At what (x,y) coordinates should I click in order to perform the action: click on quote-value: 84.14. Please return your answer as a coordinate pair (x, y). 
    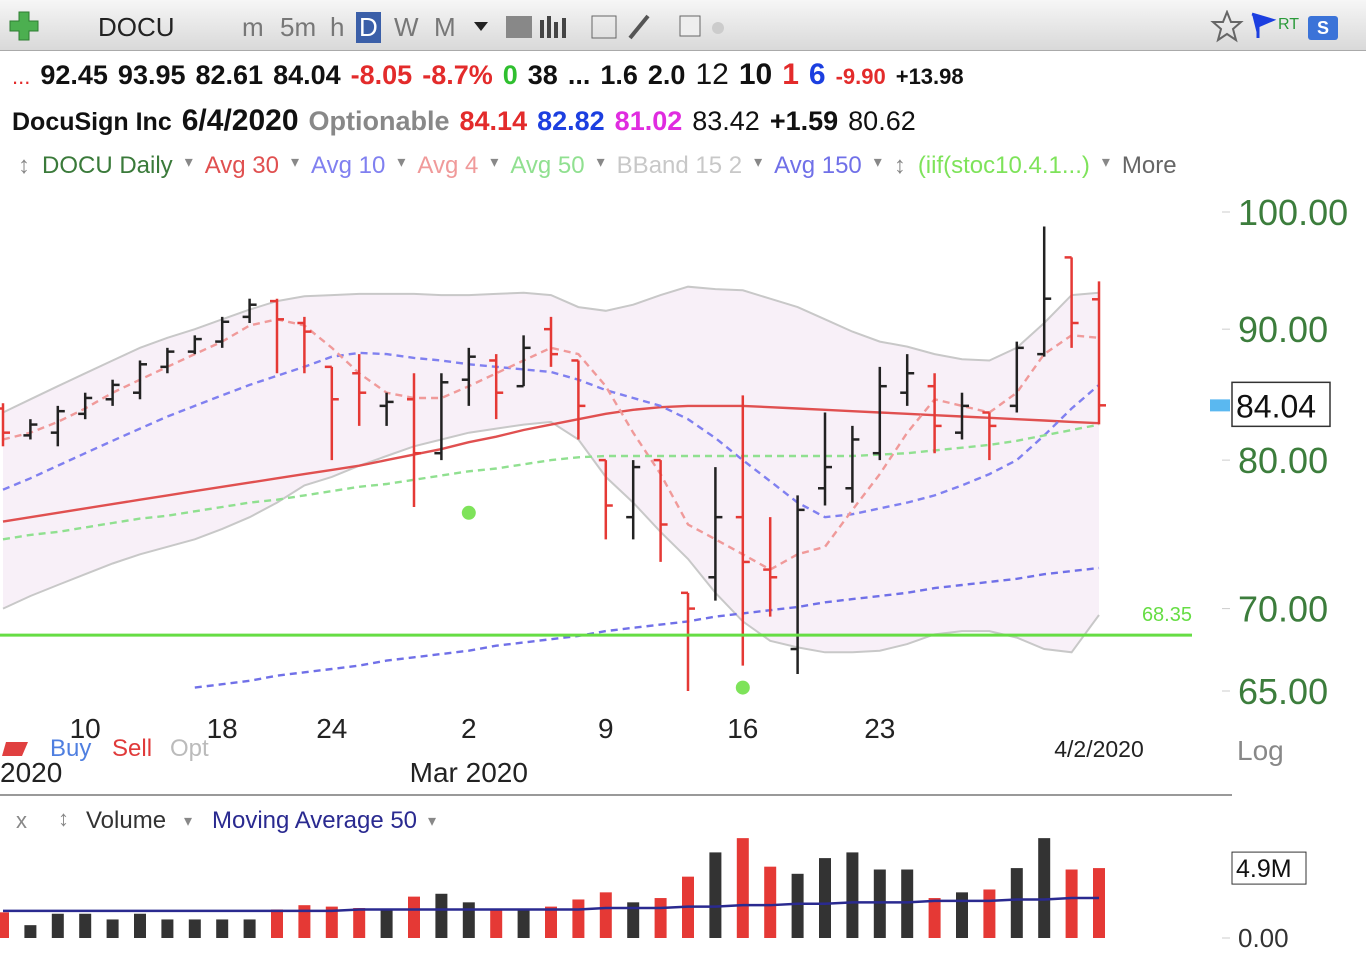
    Looking at the image, I should click on (493, 121).